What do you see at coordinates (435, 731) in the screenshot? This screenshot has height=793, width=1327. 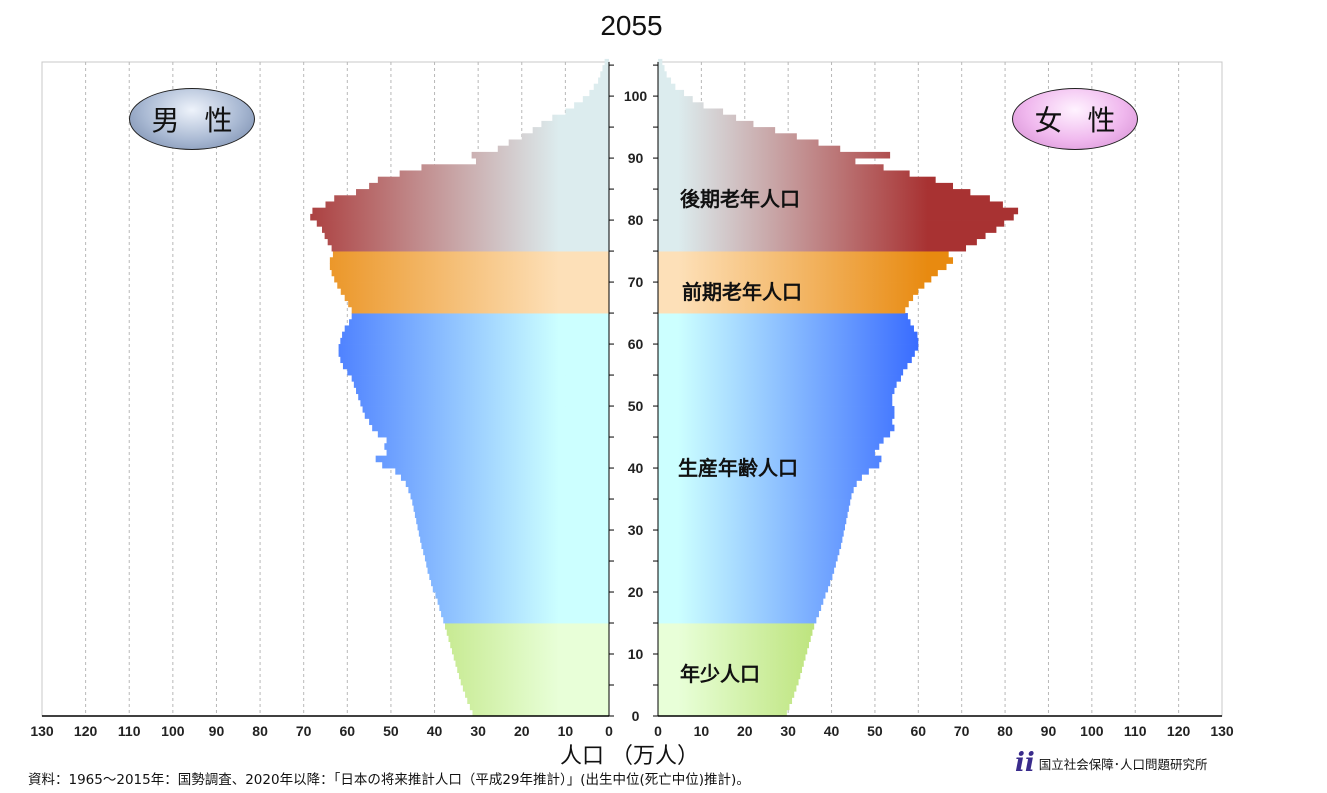 I see `x-tick-label-left: 40` at bounding box center [435, 731].